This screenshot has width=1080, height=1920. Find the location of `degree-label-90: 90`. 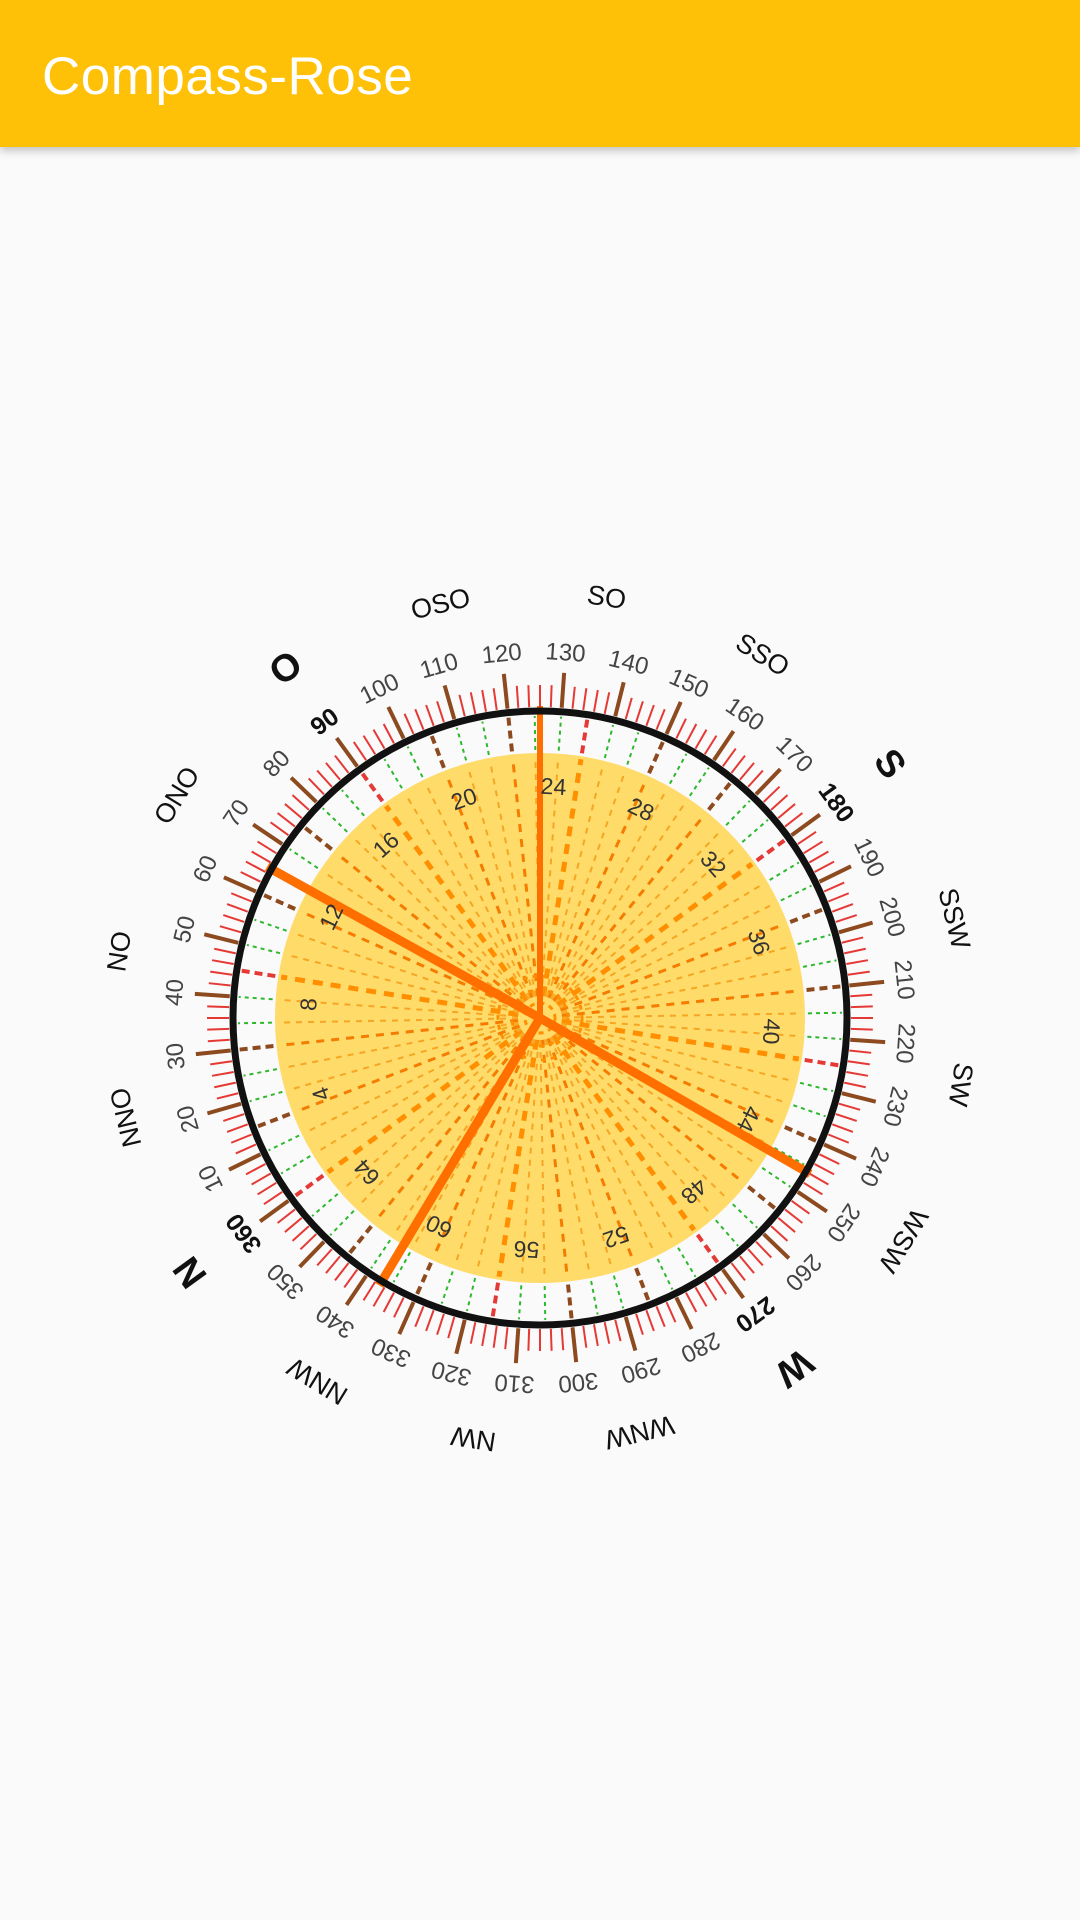

degree-label-90: 90 is located at coordinates (324, 721).